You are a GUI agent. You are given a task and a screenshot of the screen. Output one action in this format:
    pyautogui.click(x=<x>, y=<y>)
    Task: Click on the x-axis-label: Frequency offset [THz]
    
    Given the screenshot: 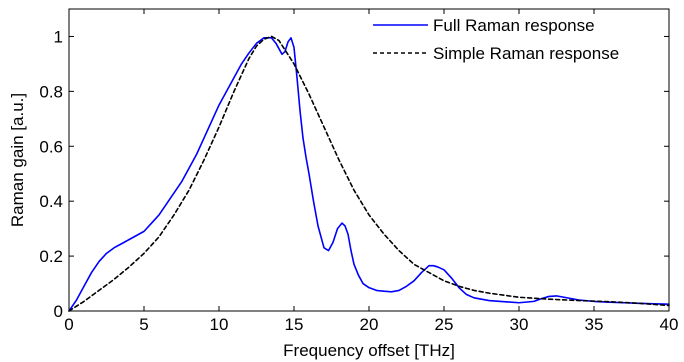 What is the action you would take?
    pyautogui.click(x=369, y=350)
    